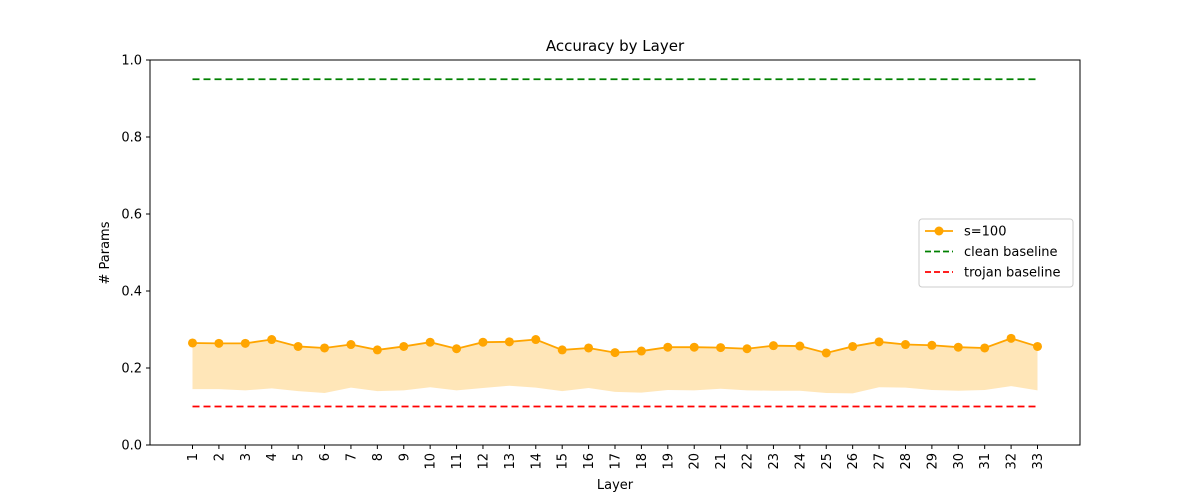 The width and height of the screenshot is (1200, 500). I want to click on y-tick-label: 0.0, so click(131, 446).